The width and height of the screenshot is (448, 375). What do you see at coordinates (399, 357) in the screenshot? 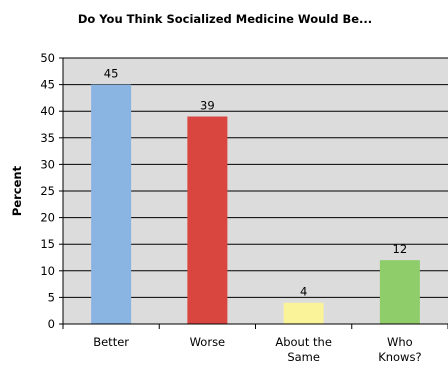
I see `x-category-label: Knows?` at bounding box center [399, 357].